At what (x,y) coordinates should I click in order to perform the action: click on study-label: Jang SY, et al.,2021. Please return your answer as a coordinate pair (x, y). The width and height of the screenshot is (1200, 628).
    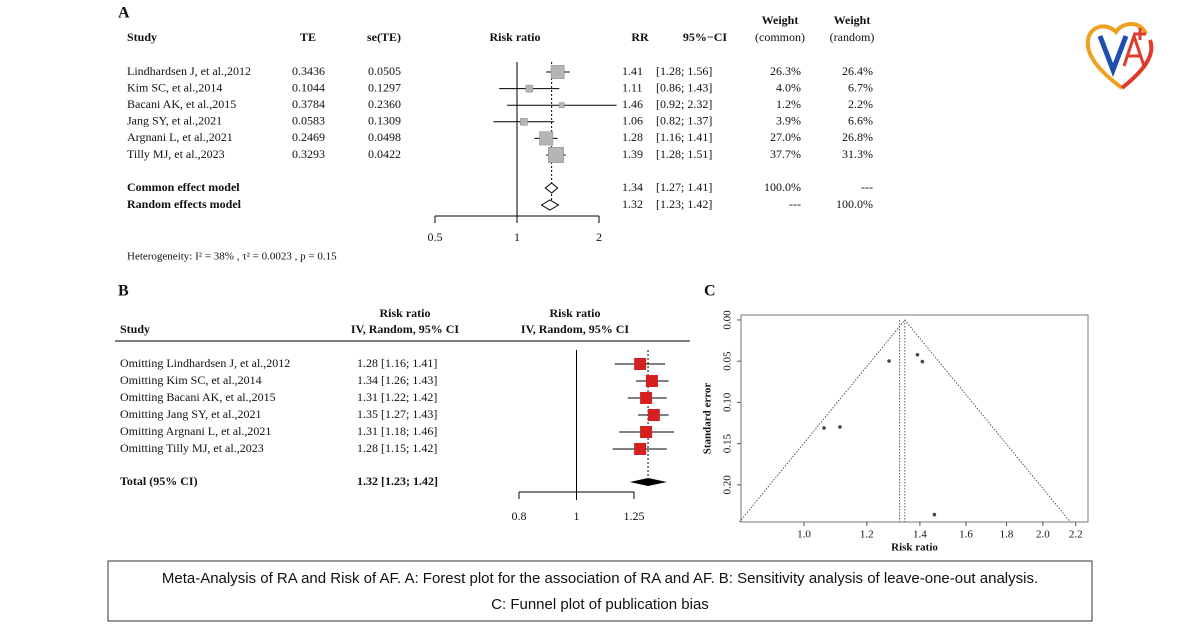
    Looking at the image, I should click on (174, 121).